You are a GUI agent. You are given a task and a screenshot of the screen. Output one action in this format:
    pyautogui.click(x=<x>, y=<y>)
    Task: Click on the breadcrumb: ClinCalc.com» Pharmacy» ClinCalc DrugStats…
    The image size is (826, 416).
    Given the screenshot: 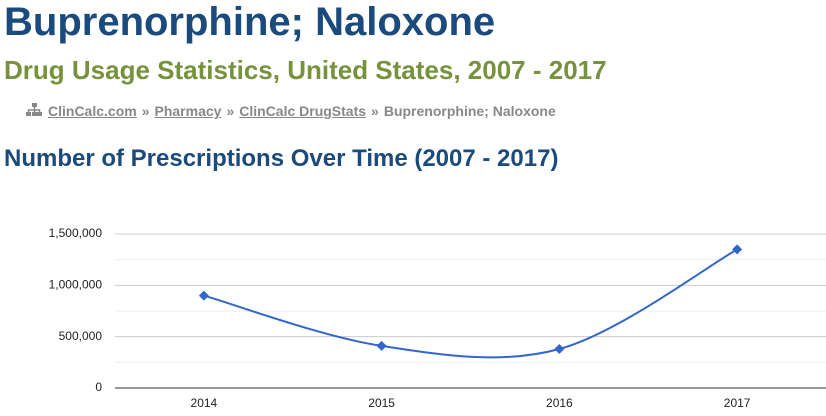 What is the action you would take?
    pyautogui.click(x=291, y=111)
    